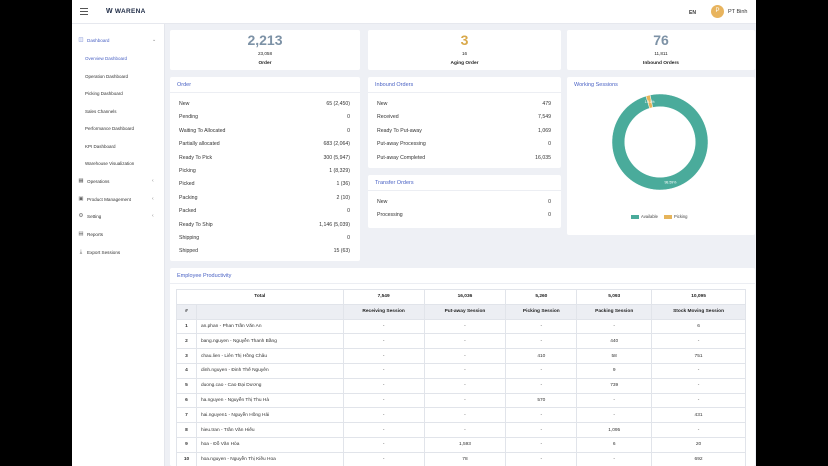  I want to click on order-row: New 65 (2,450), so click(264, 104).